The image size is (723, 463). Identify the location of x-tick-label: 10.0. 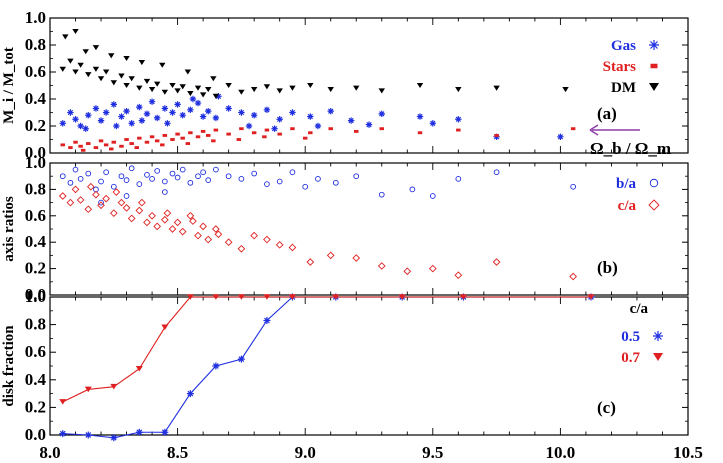
(561, 452).